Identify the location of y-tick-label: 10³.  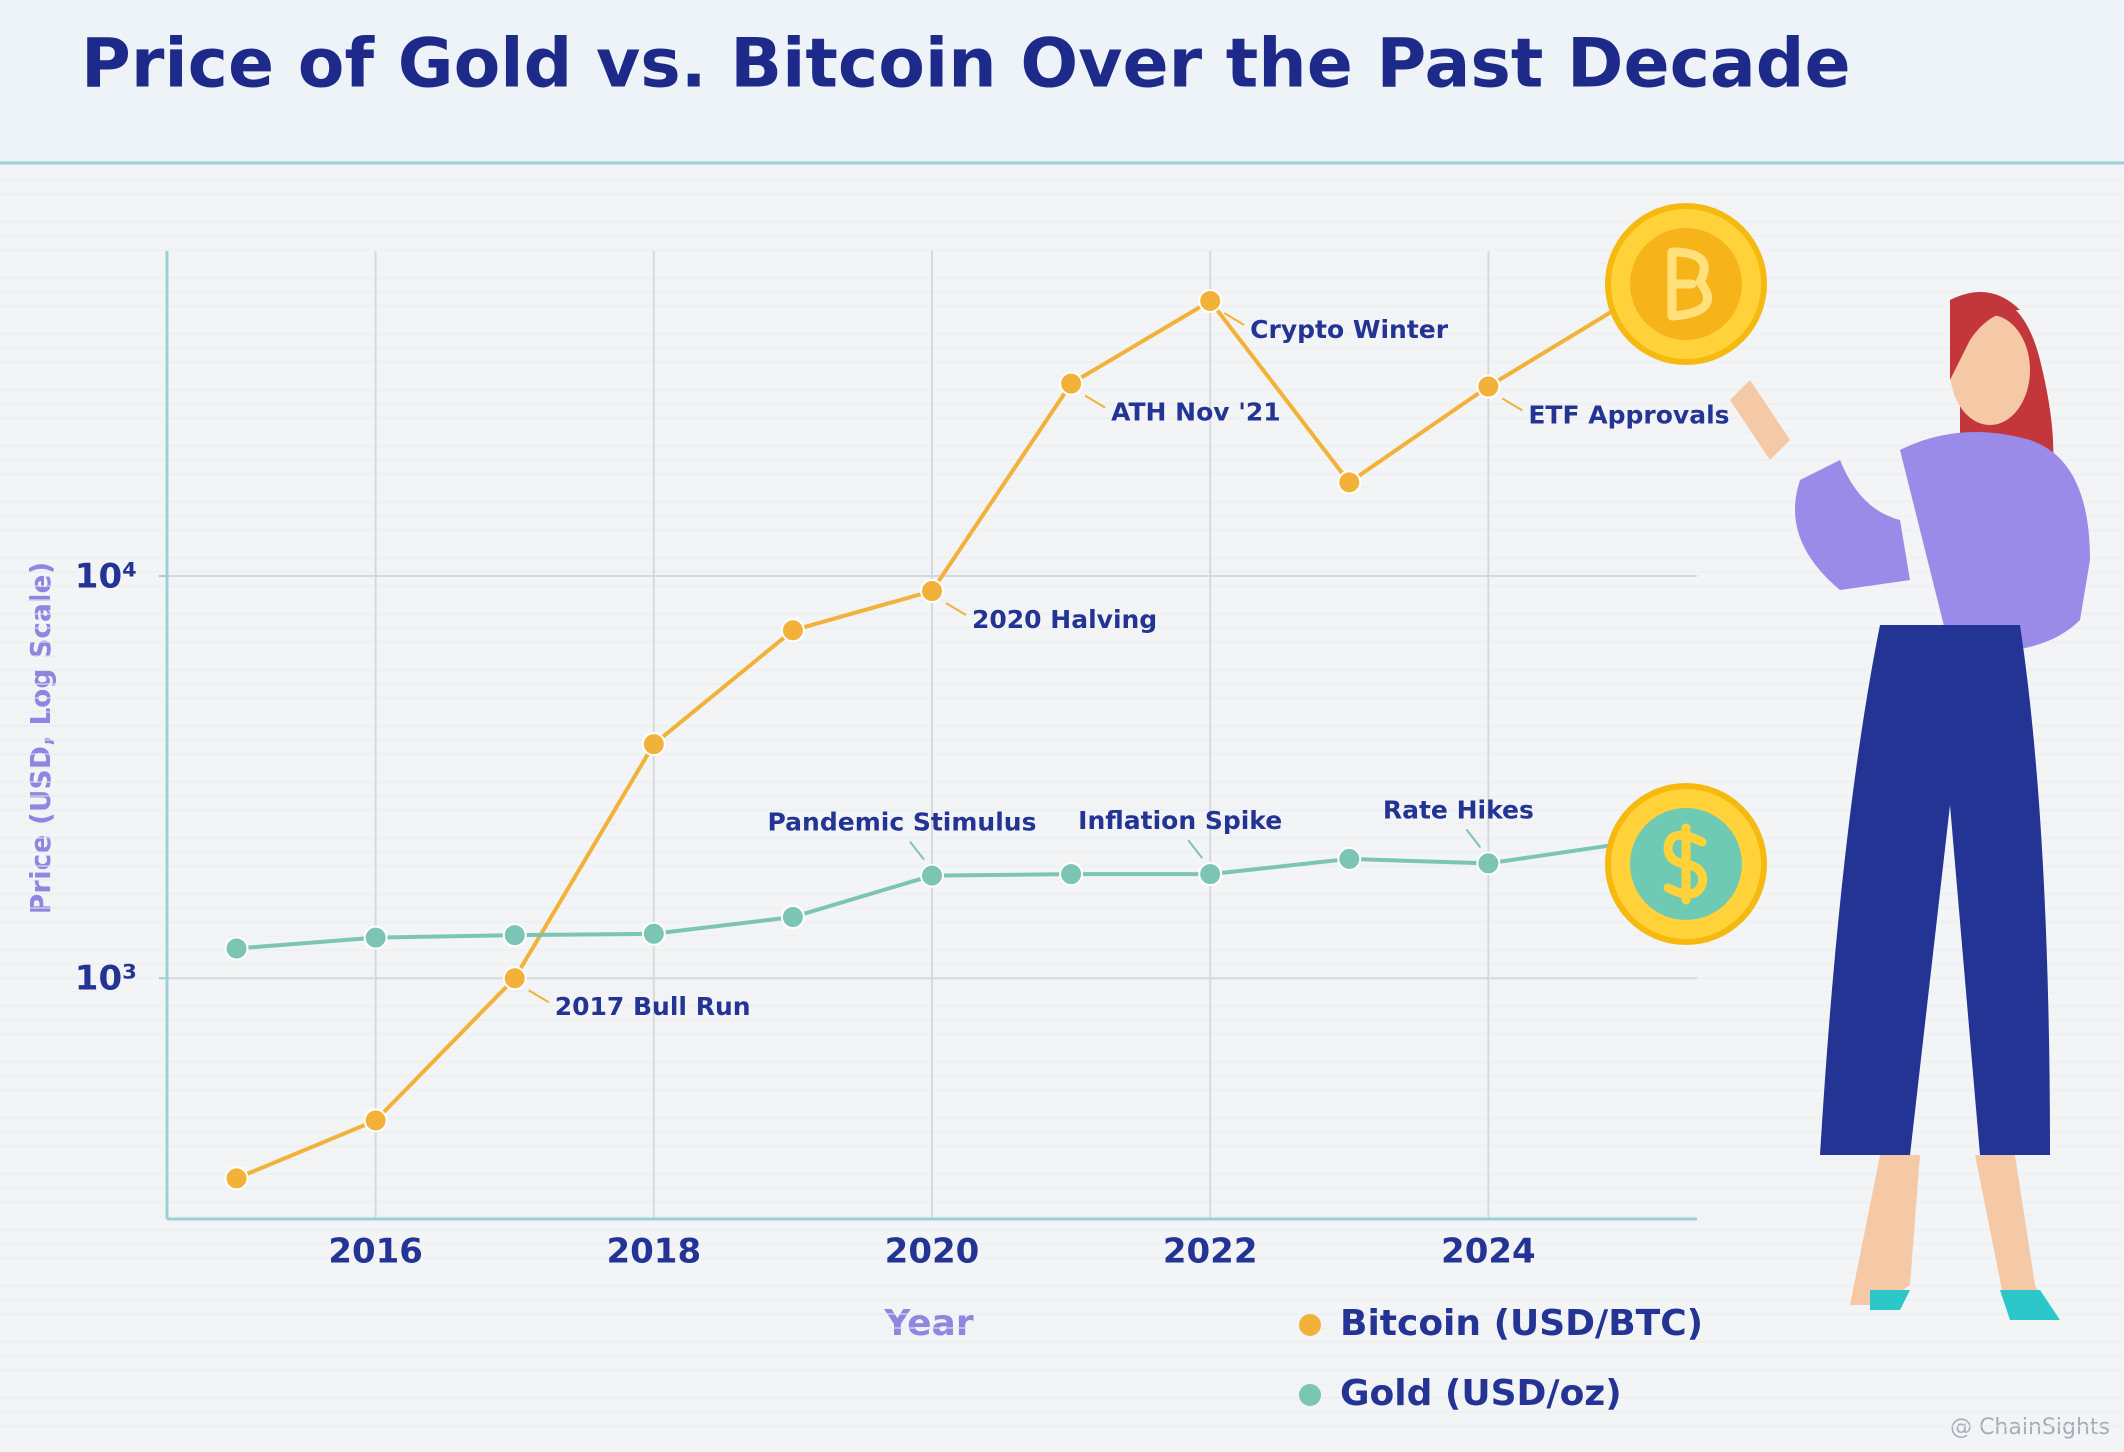
(106, 979).